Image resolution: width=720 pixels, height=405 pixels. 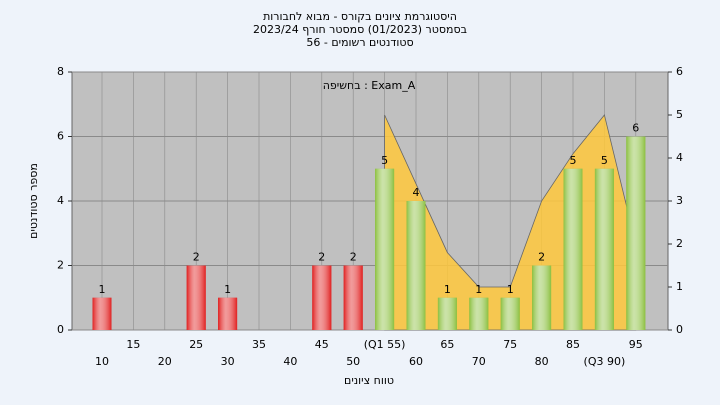 What do you see at coordinates (679, 329) in the screenshot?
I see `y2-tick-label: 0` at bounding box center [679, 329].